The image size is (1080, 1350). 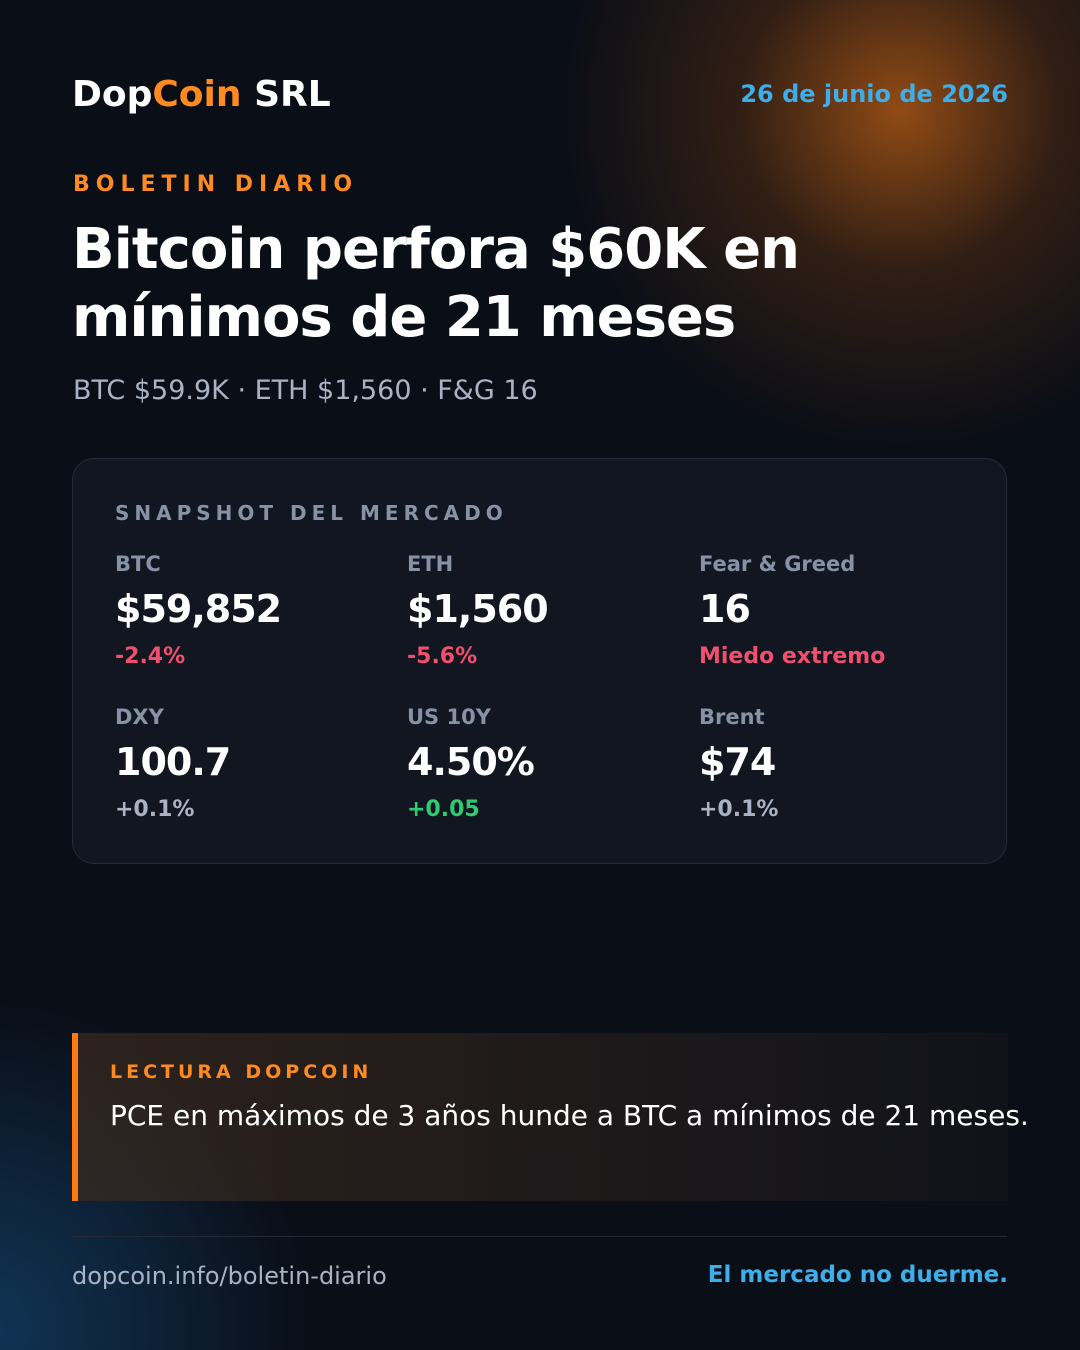 I want to click on metric-label: Fear & Greed, so click(x=777, y=564).